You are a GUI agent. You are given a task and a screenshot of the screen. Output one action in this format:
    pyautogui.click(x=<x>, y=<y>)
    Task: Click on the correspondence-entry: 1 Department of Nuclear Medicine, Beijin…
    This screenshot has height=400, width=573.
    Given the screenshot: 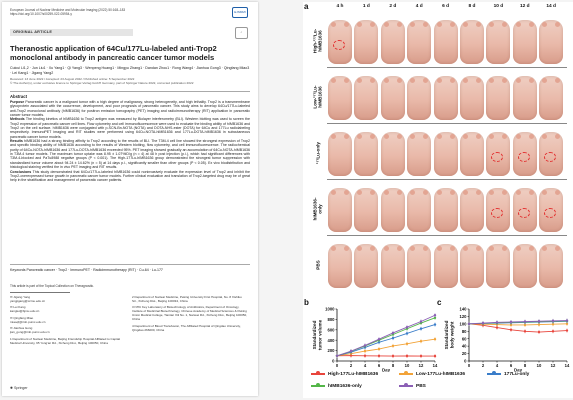 What is the action you would take?
    pyautogui.click(x=67, y=341)
    